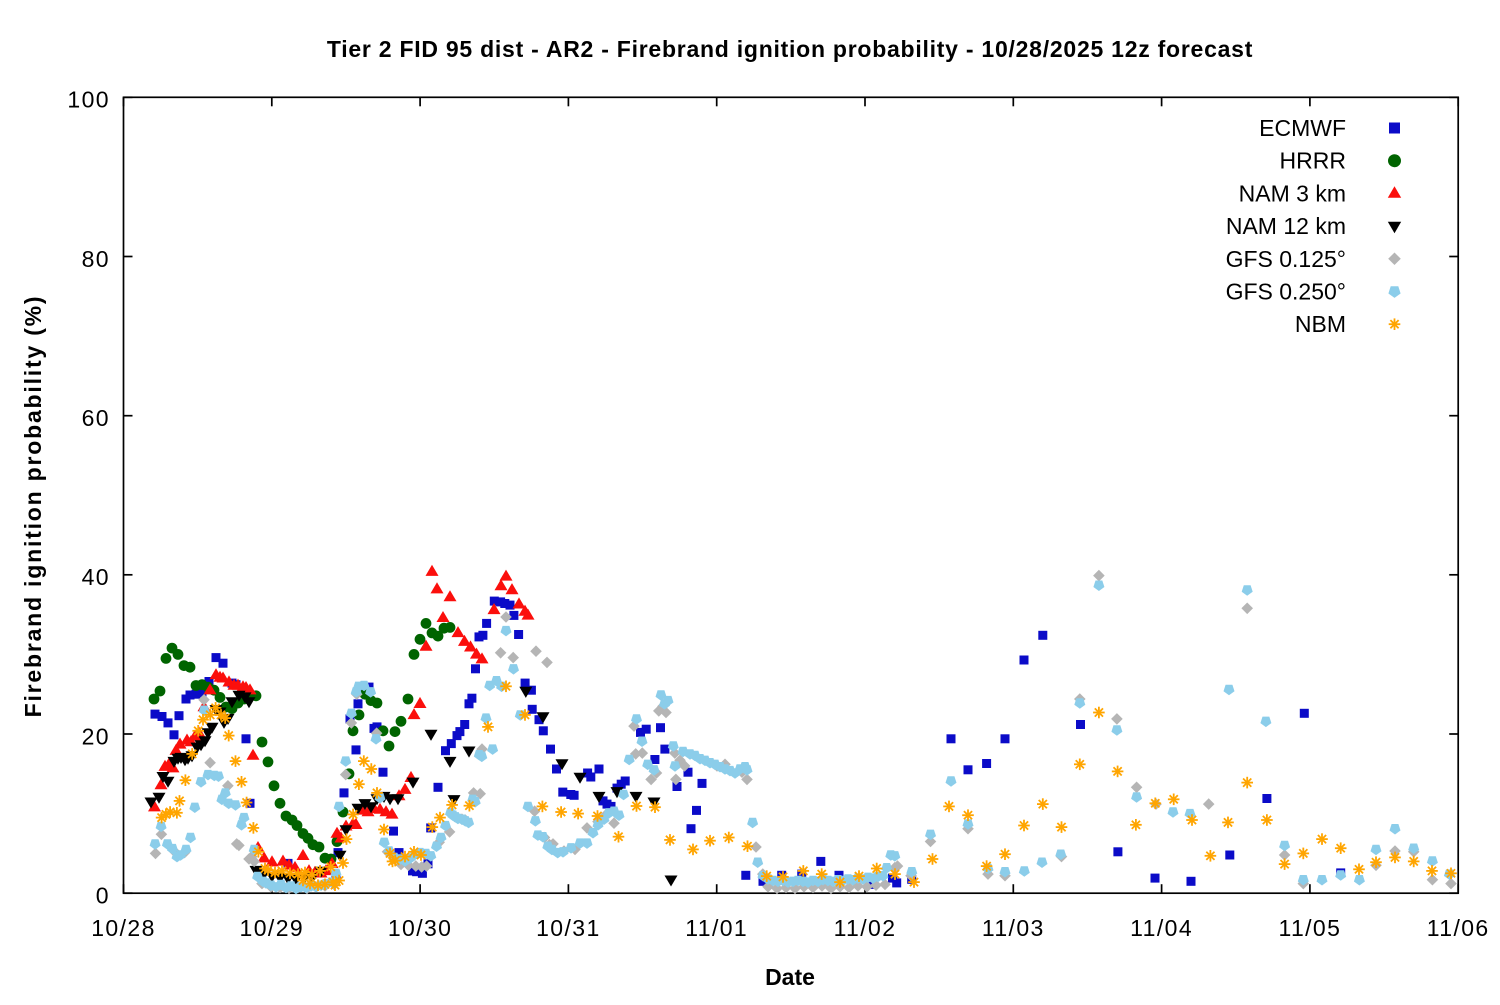  I want to click on svg-text: 11/03, so click(1013, 928).